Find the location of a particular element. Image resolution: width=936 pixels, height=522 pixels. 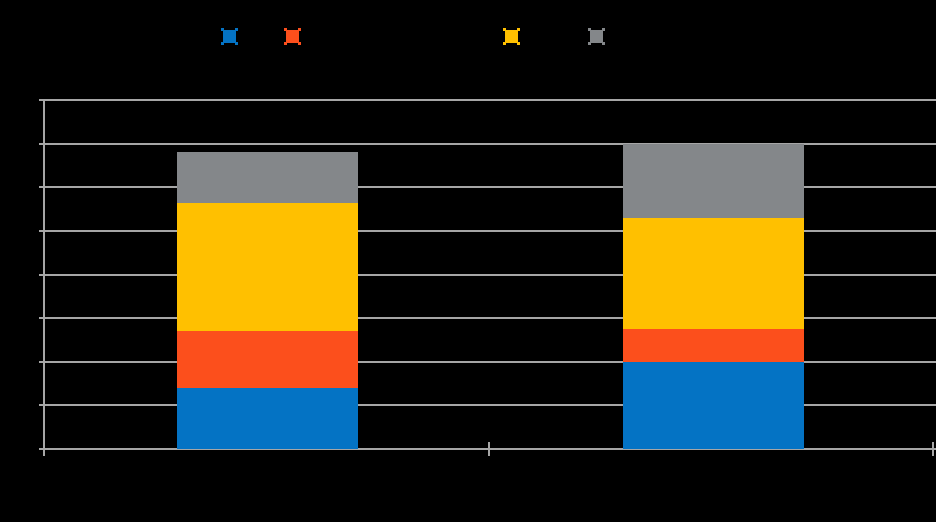

bar-segment-yellow-cat2 is located at coordinates (713, 273).